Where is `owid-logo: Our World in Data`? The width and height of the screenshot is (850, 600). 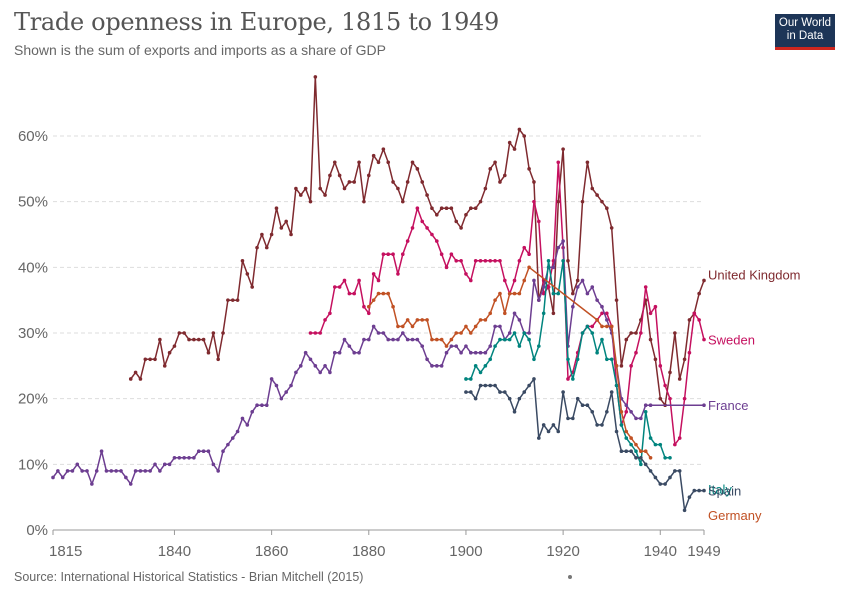 owid-logo: Our World in Data is located at coordinates (805, 32).